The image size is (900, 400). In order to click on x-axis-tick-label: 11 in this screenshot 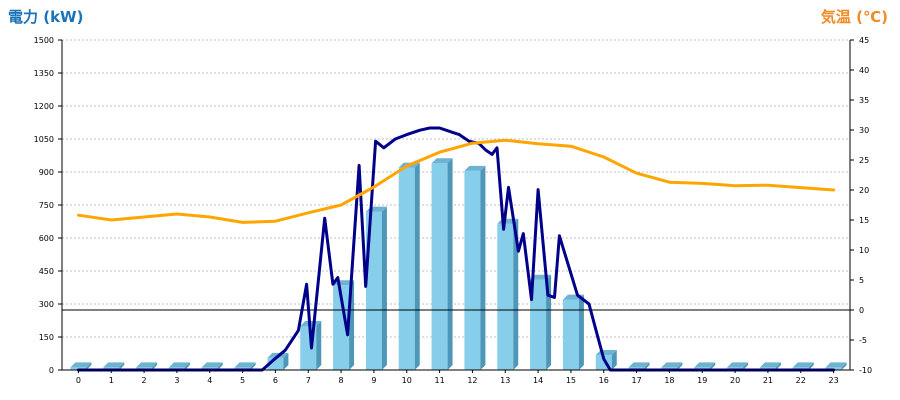, I will do `click(439, 380)`.